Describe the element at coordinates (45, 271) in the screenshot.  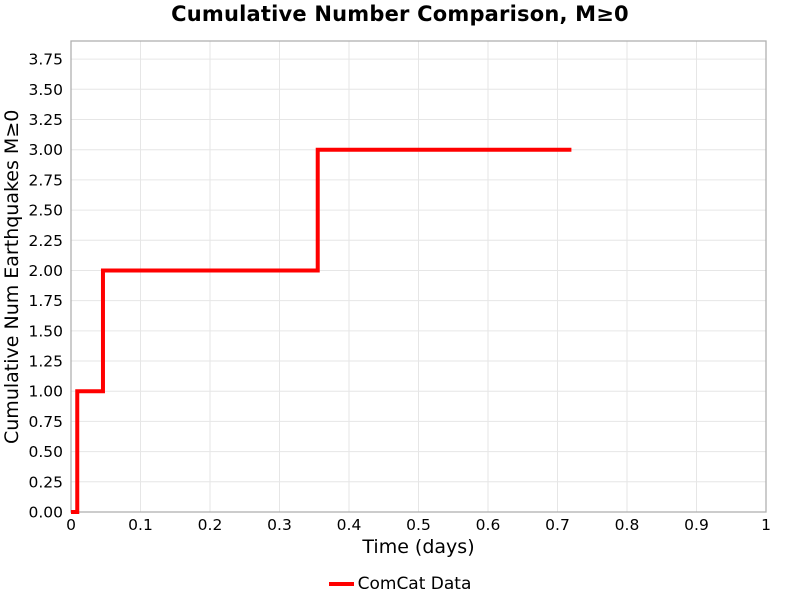
I see `y-tick-label: 2.00` at that location.